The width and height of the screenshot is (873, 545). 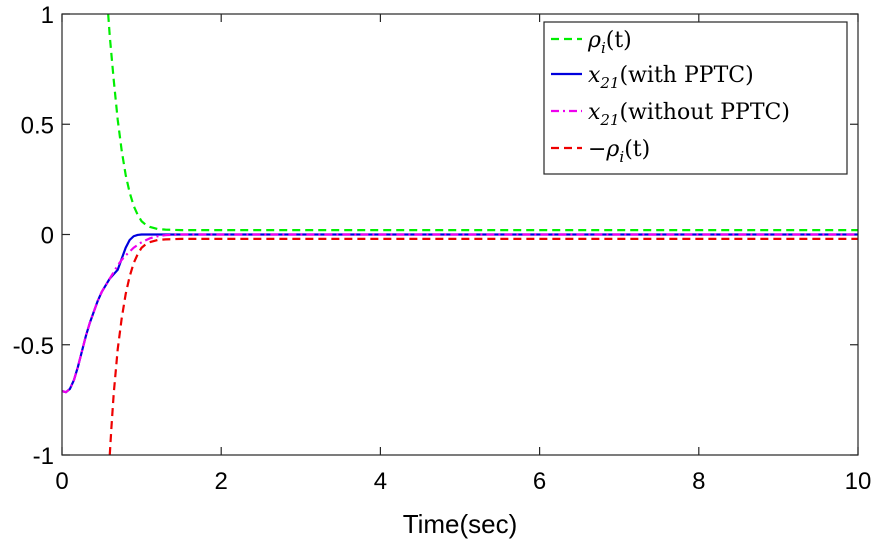 I want to click on legend-box, so click(x=695, y=98).